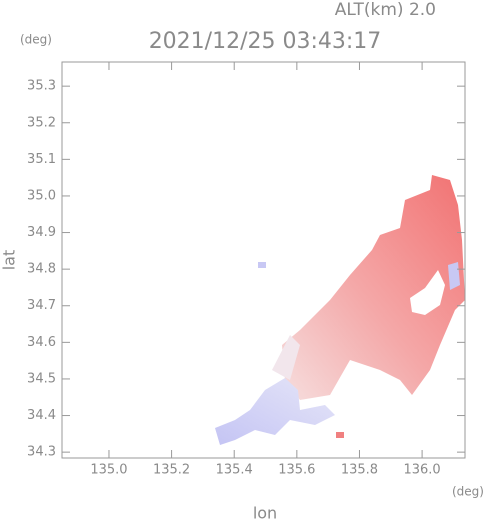 The image size is (491, 525). What do you see at coordinates (468, 492) in the screenshot?
I see `x-unit: (deg)` at bounding box center [468, 492].